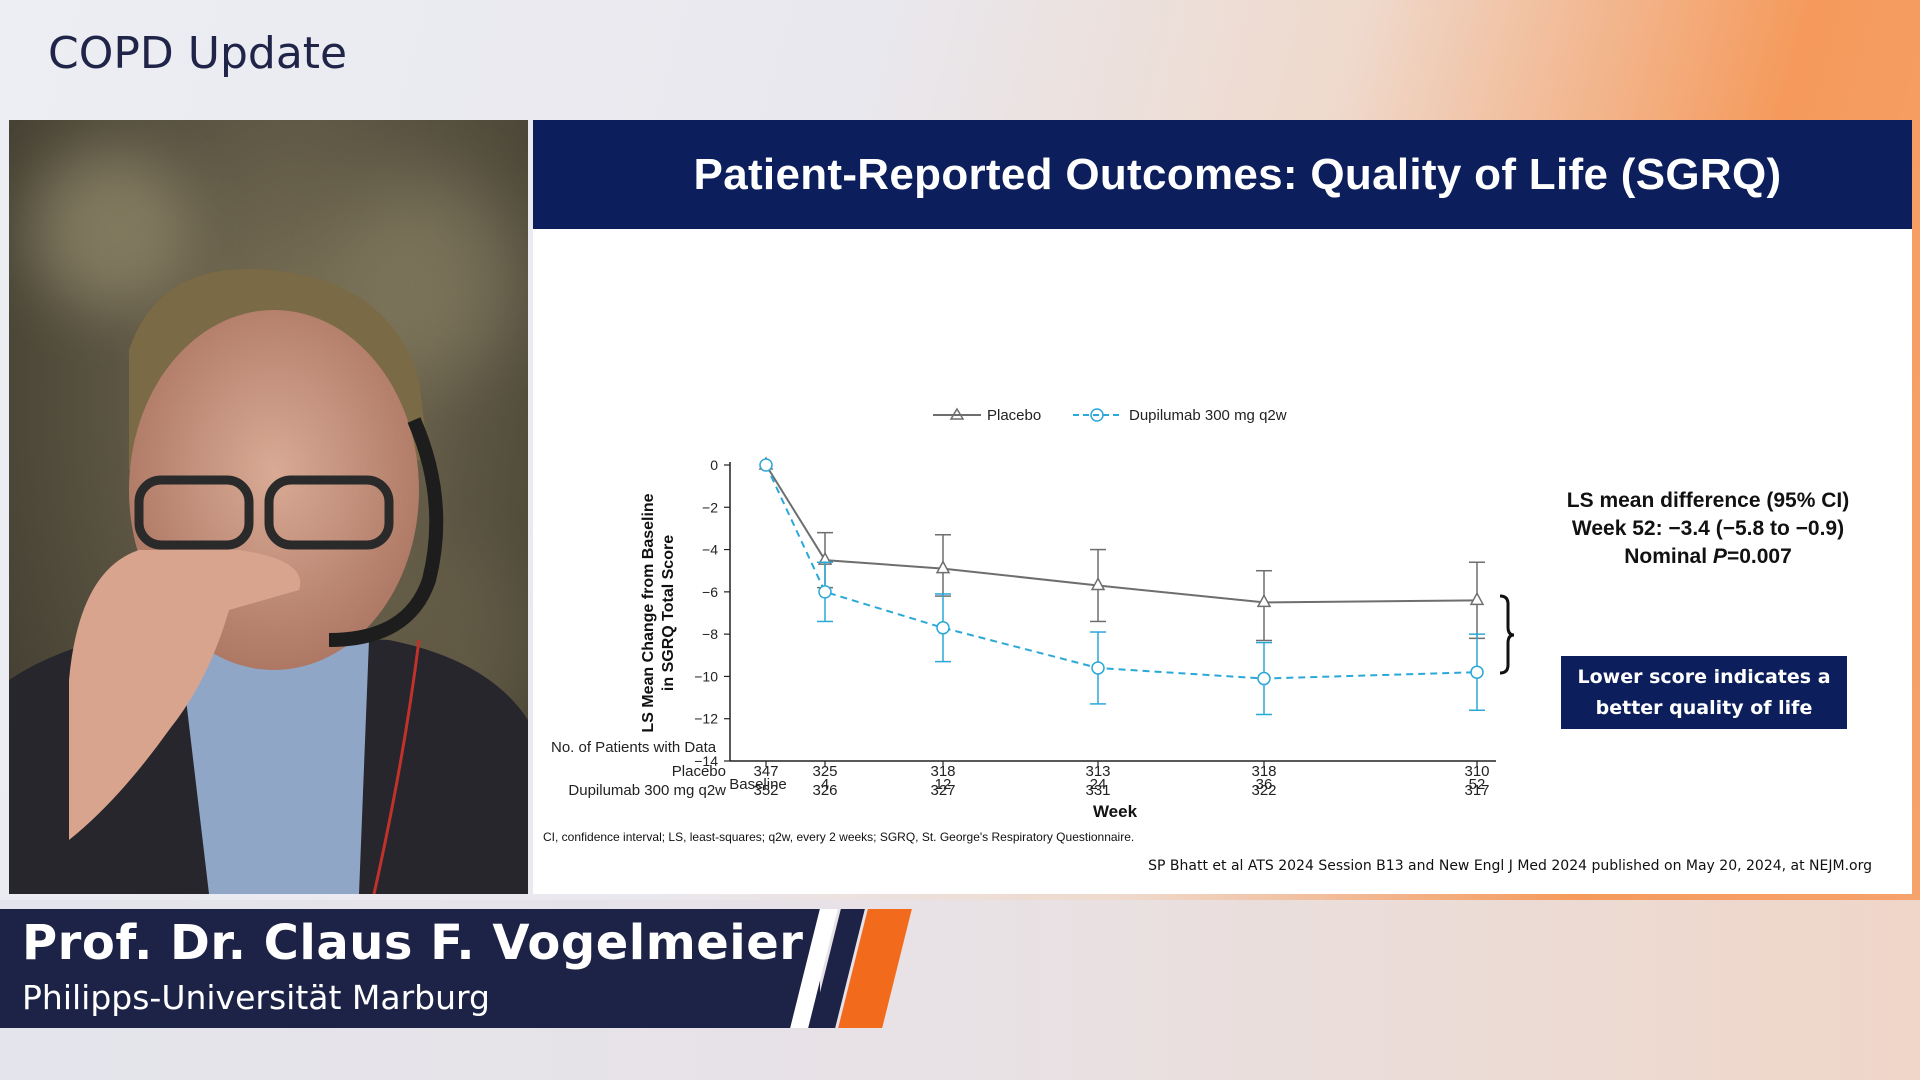  What do you see at coordinates (765, 790) in the screenshot?
I see `patients-count: 352` at bounding box center [765, 790].